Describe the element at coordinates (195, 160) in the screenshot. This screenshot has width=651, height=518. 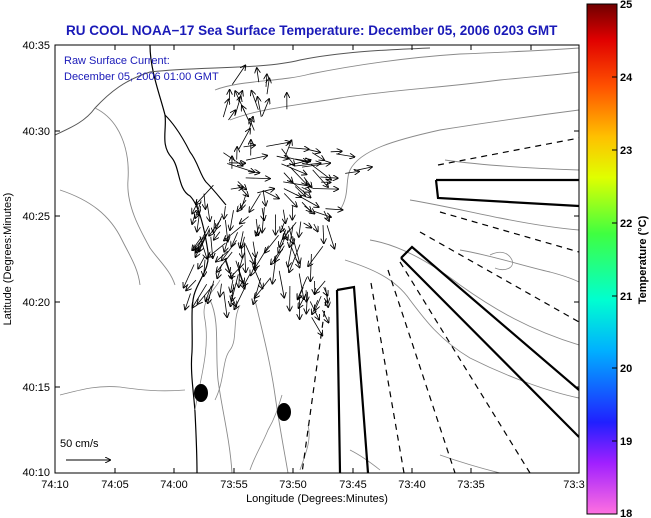
I see `inlet-coast` at that location.